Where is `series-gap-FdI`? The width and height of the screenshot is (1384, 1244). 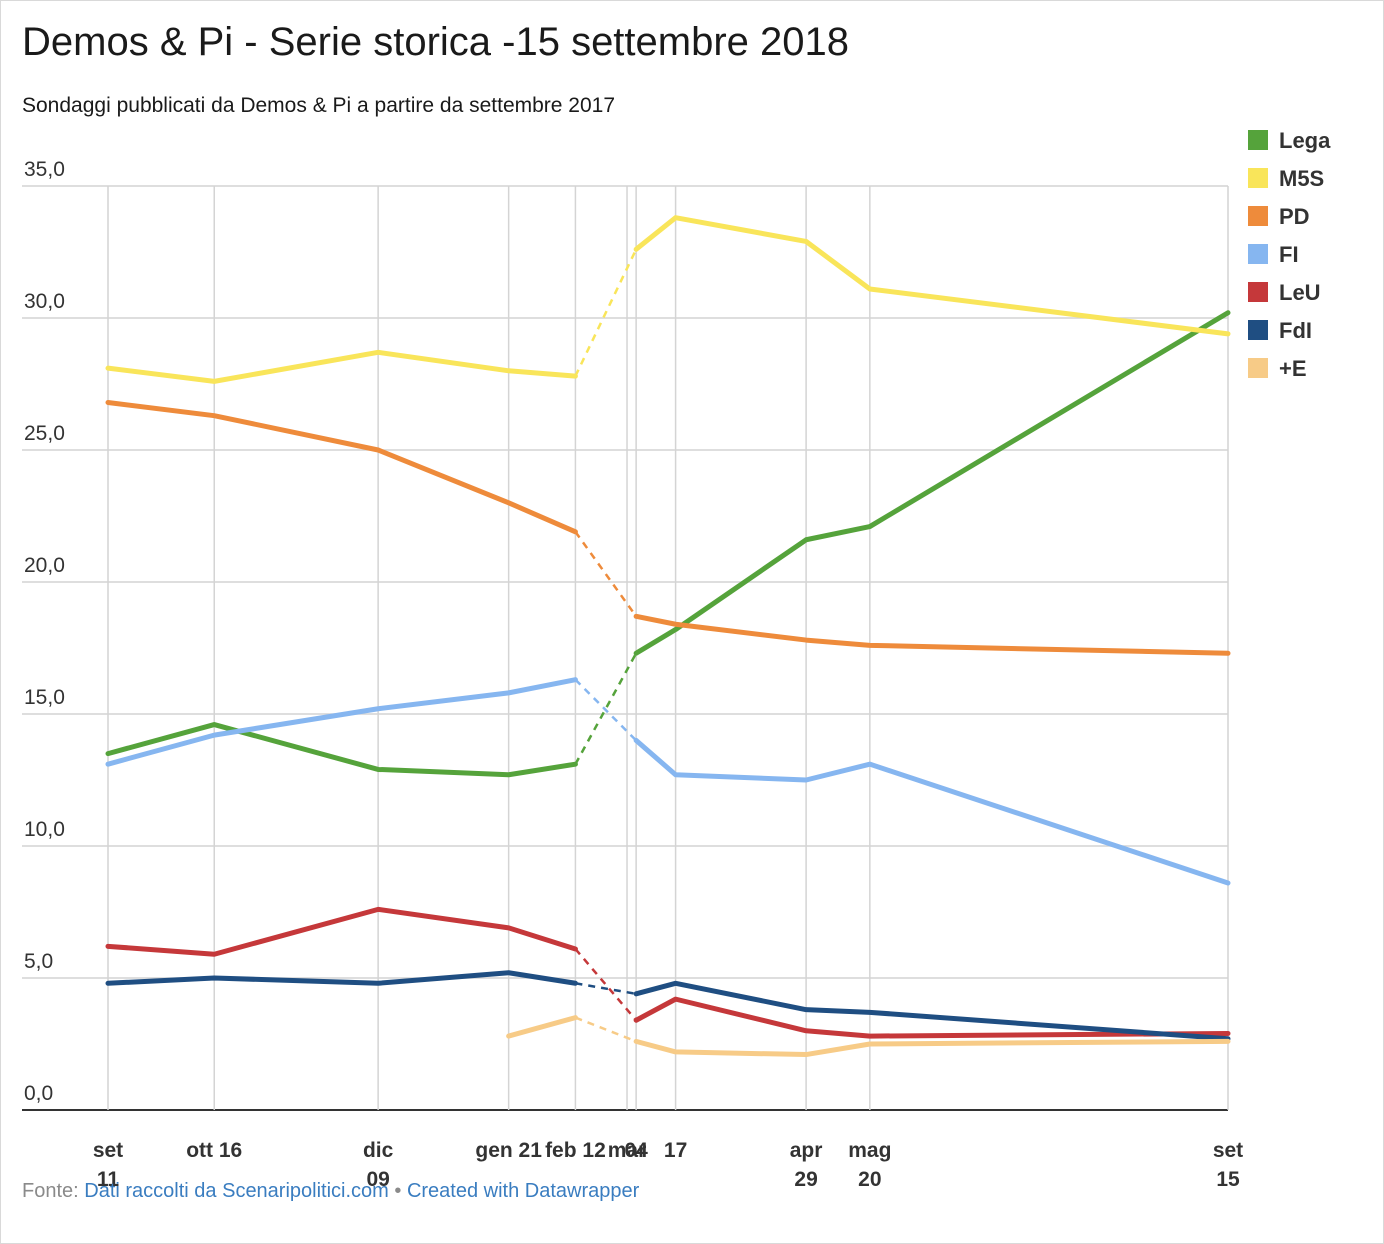 series-gap-FdI is located at coordinates (606, 989).